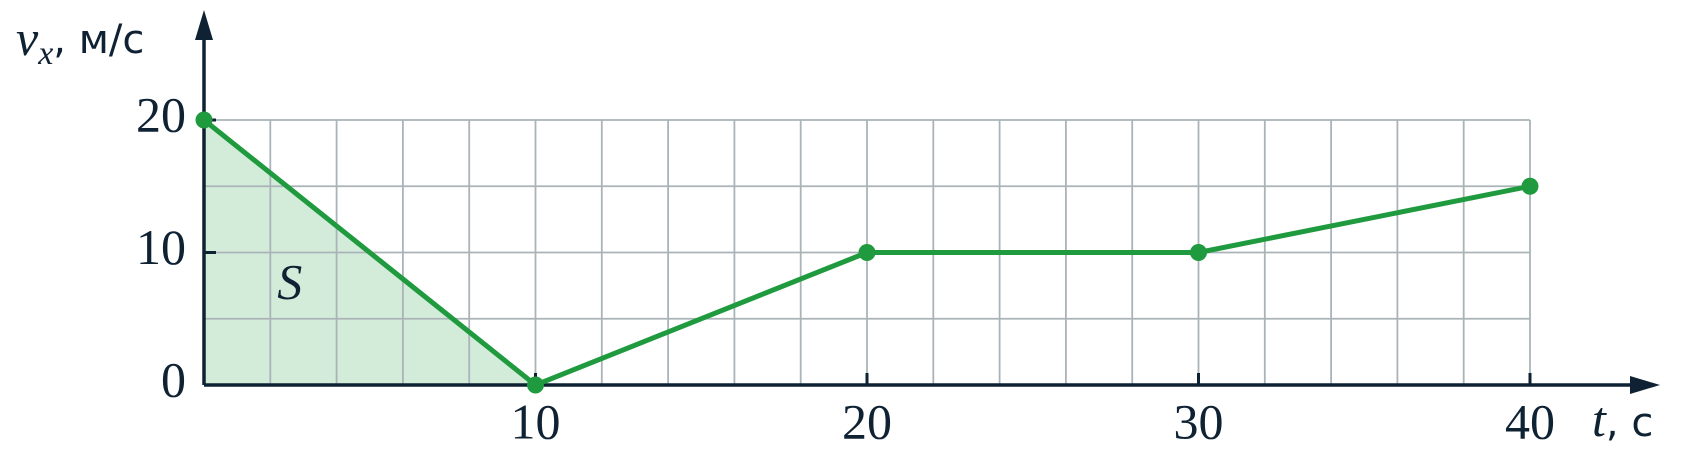 This screenshot has height=456, width=1687. Describe the element at coordinates (45, 53) in the screenshot. I see `y-label-sub: x` at that location.